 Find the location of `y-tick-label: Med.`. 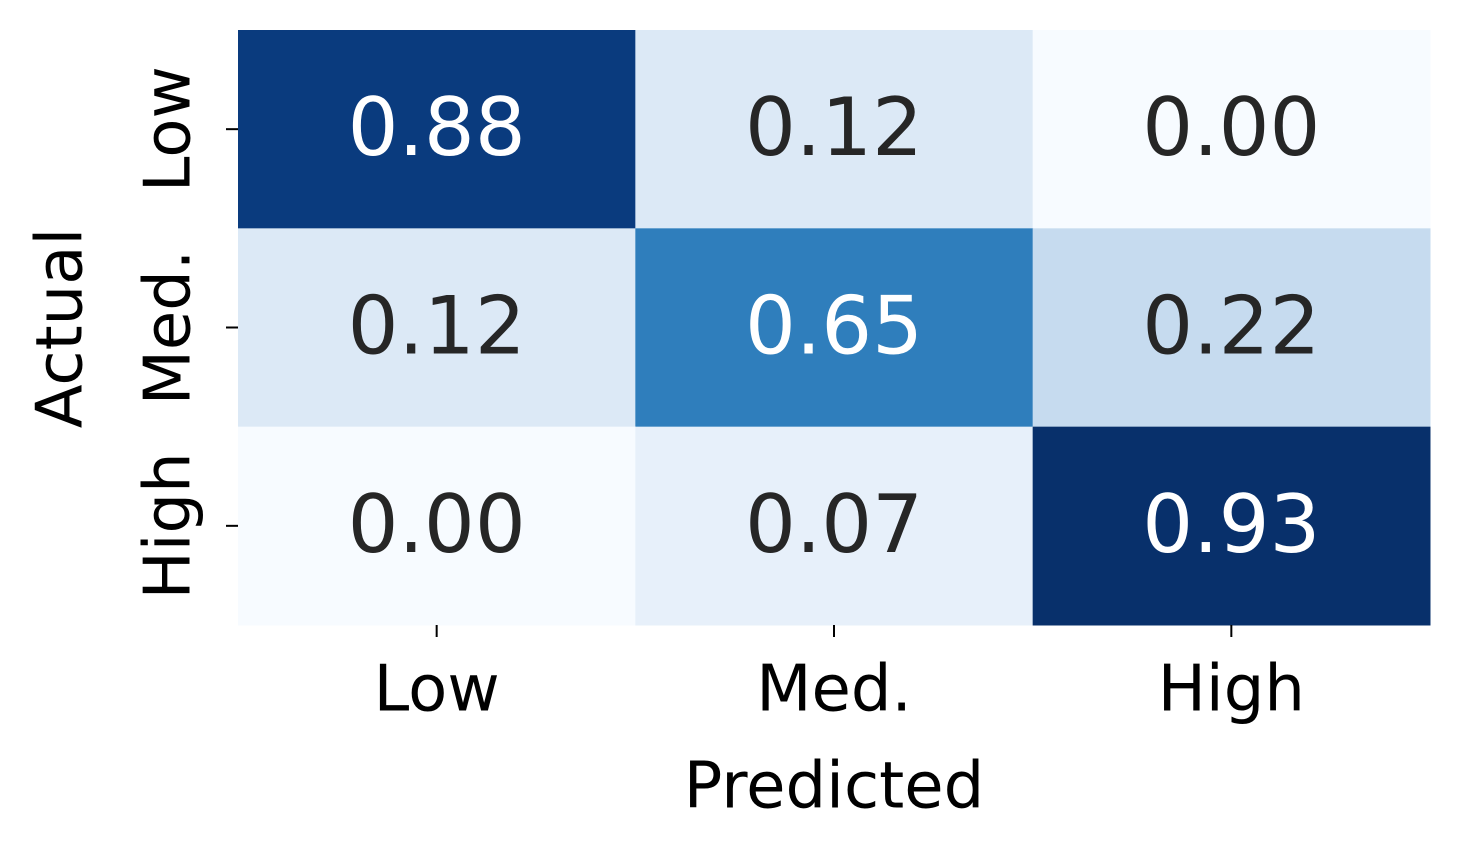

y-tick-label: Med. is located at coordinates (169, 328).